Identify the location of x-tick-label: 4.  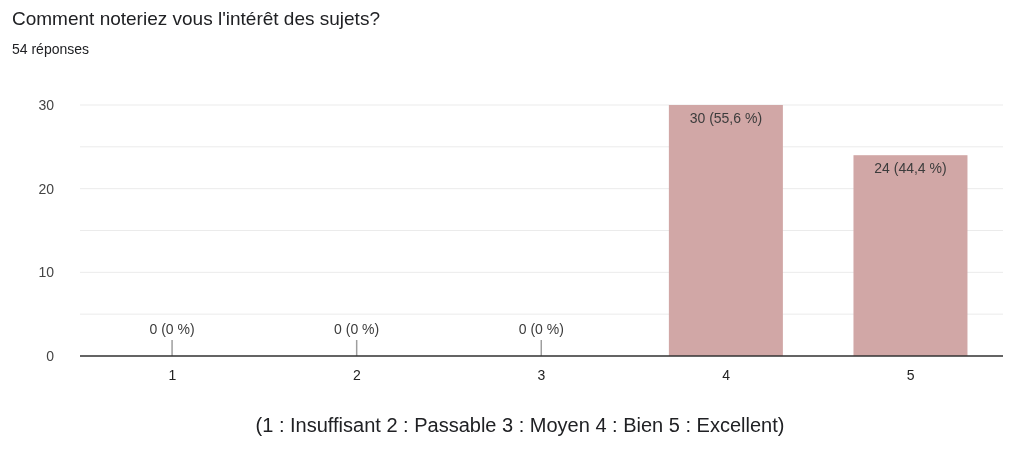
(726, 374).